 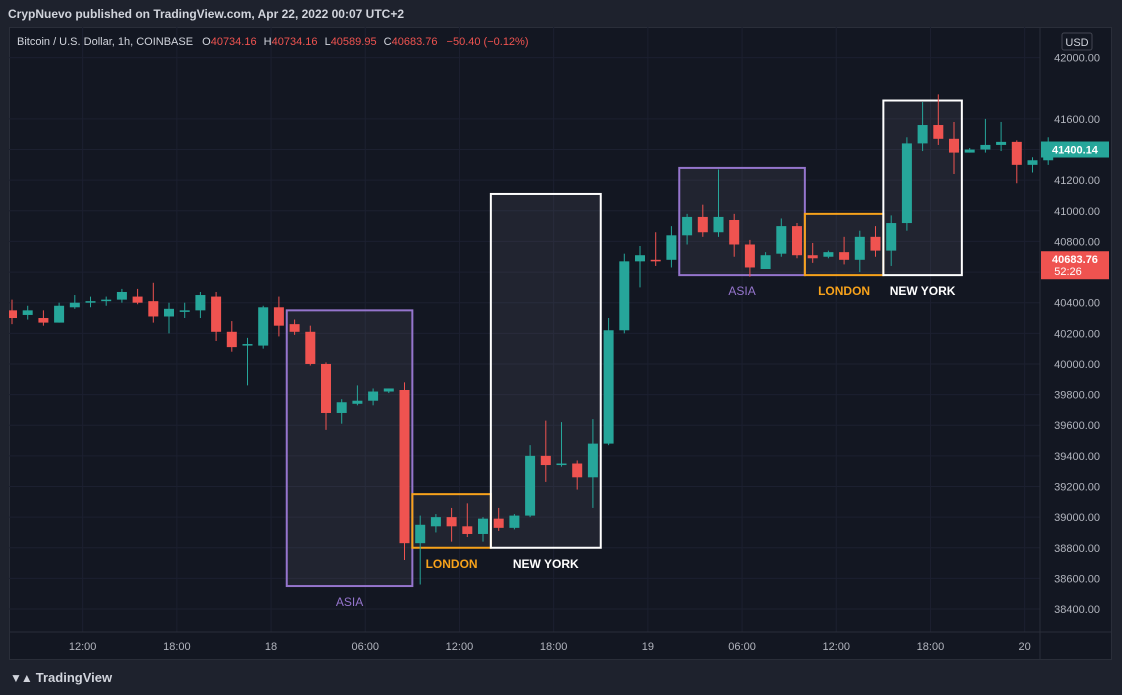 I want to click on price-tick-label: 38400.00, so click(x=1077, y=610).